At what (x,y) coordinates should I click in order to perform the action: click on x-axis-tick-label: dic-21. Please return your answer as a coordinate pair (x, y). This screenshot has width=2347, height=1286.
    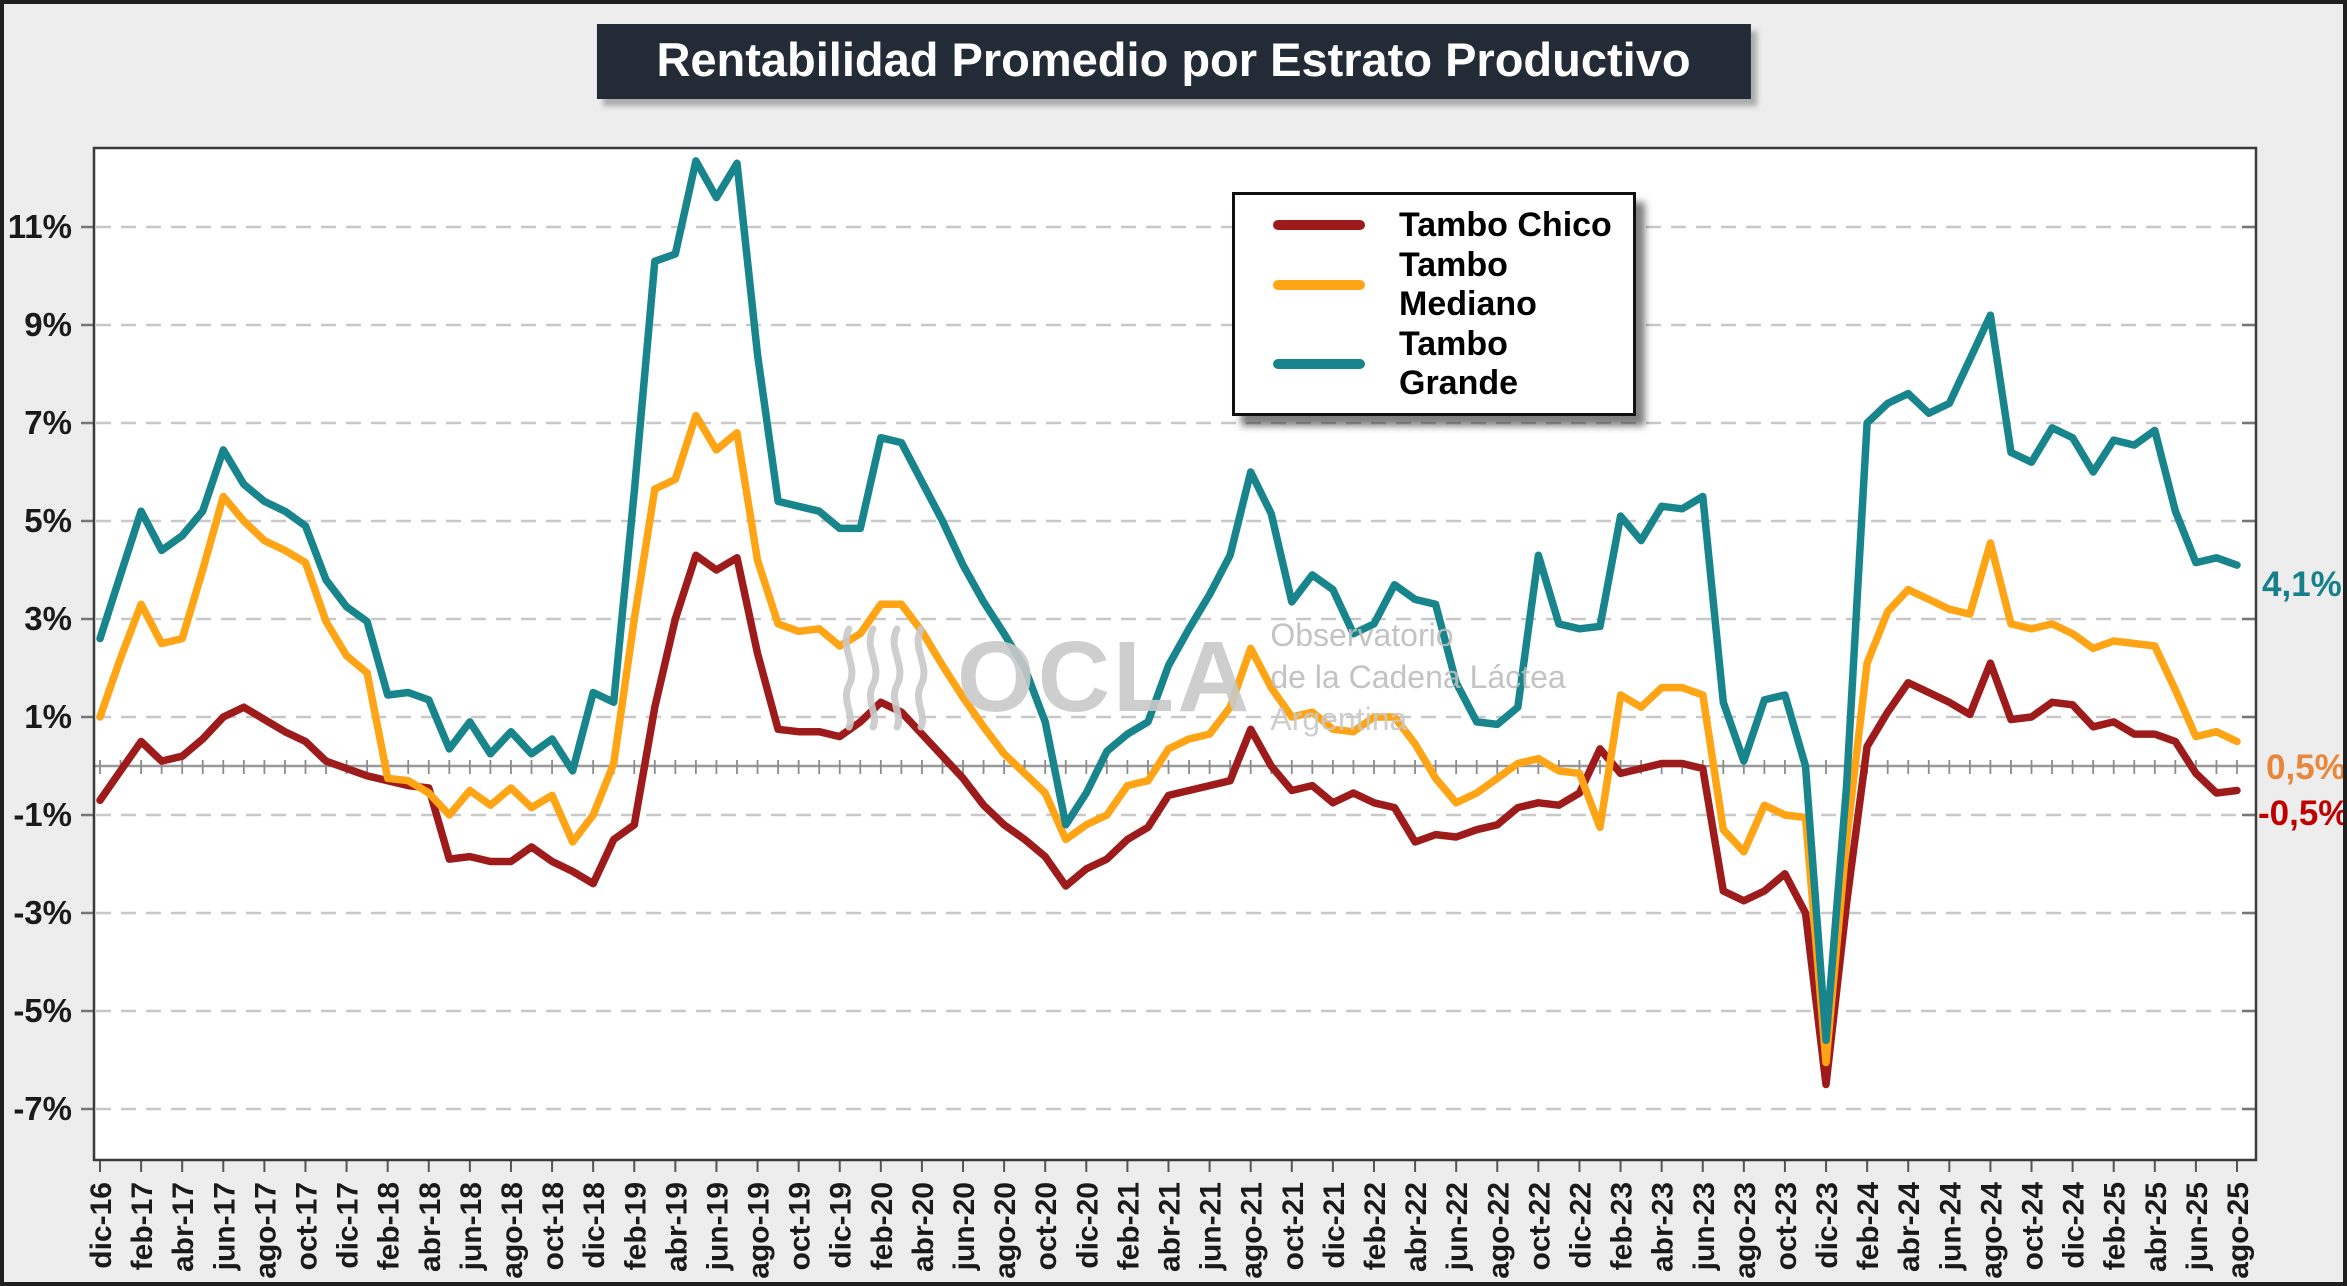
    Looking at the image, I should click on (1334, 1225).